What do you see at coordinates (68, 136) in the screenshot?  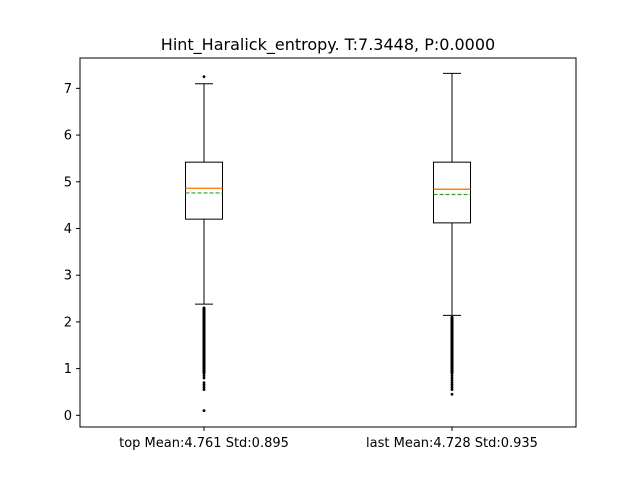 I see `y-tick-label: 6` at bounding box center [68, 136].